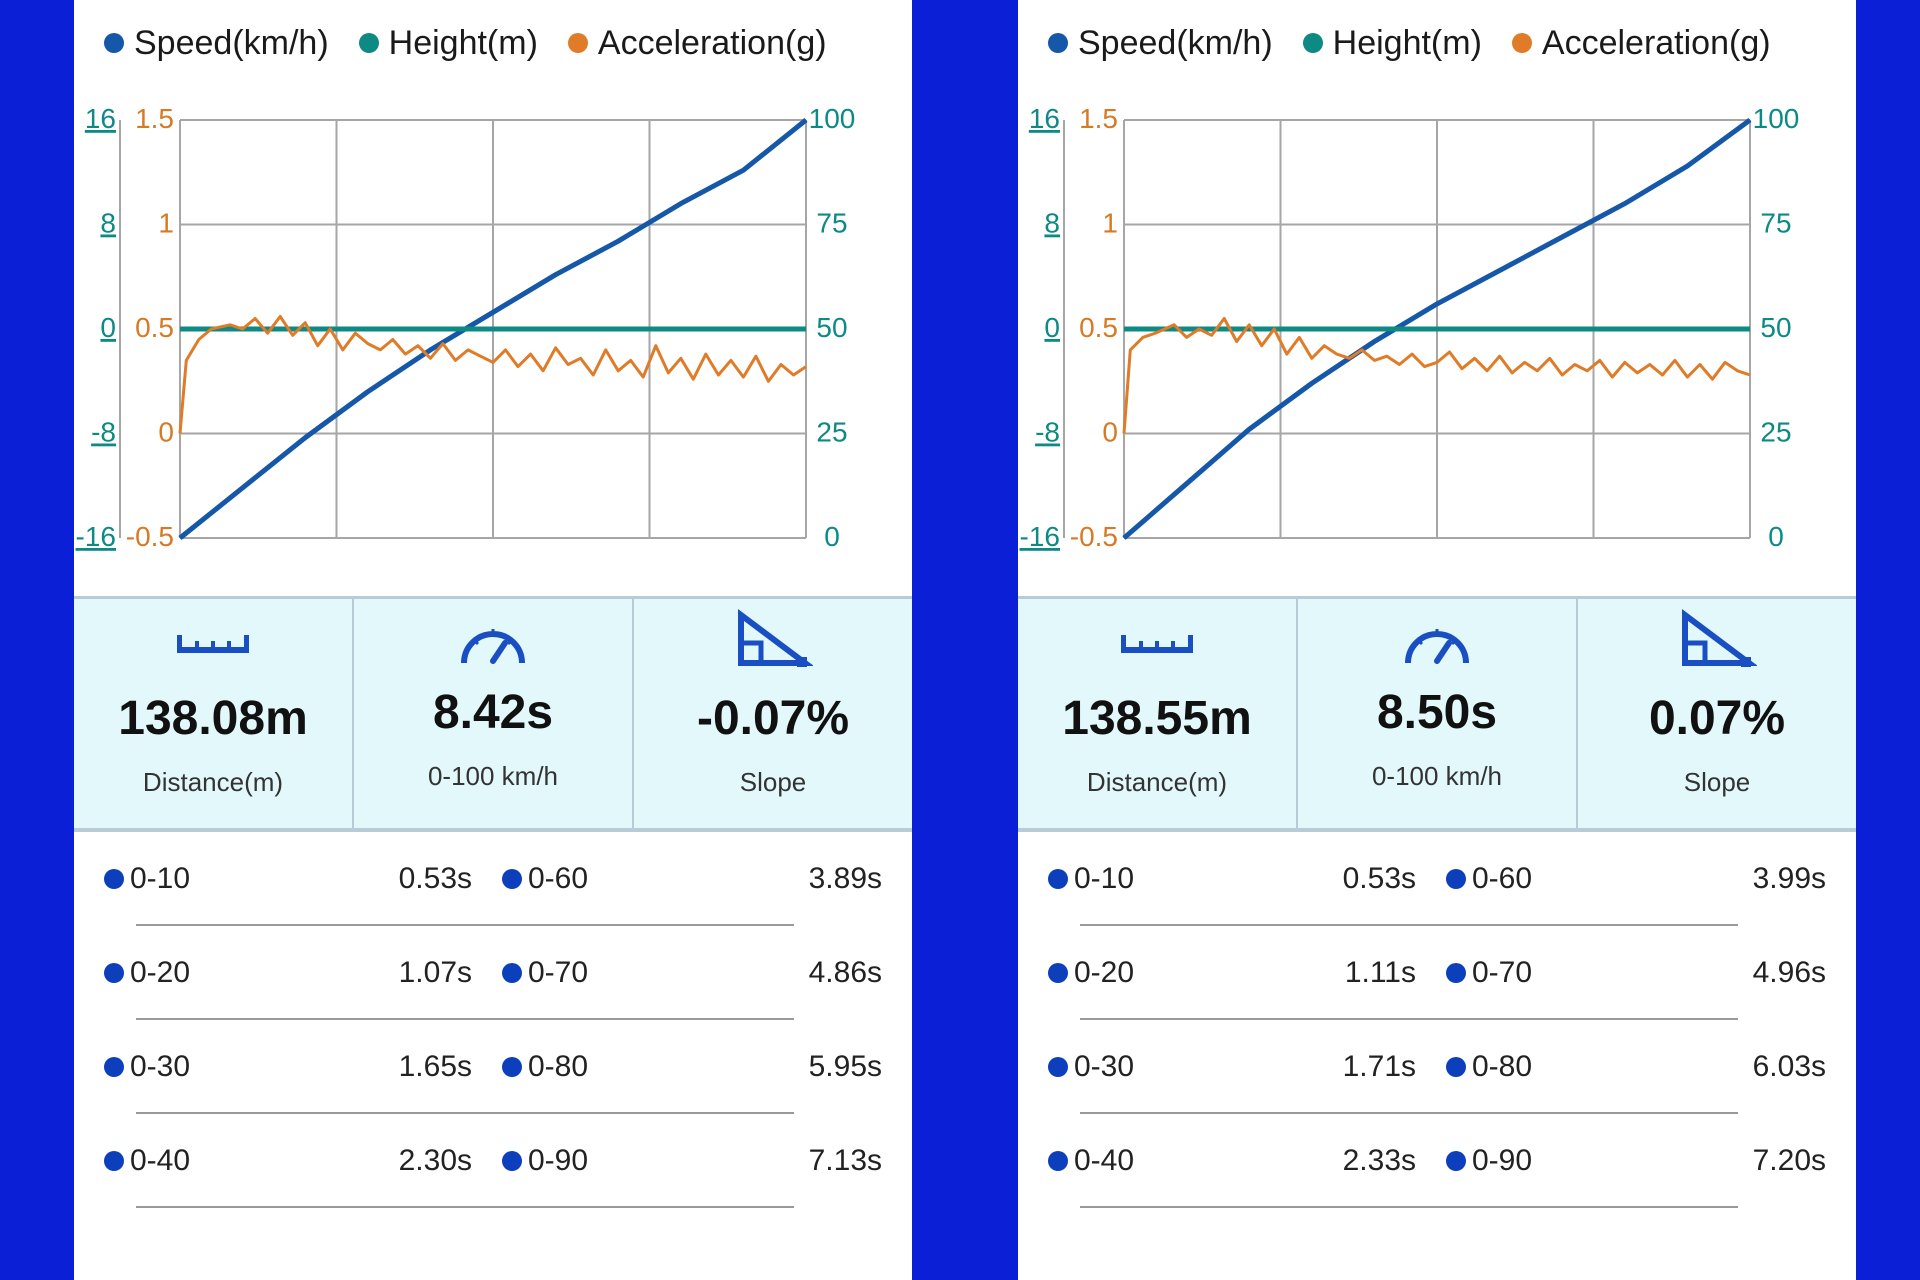 This screenshot has width=1920, height=1280. What do you see at coordinates (463, 42) in the screenshot?
I see `legend-height-label: Height(m)` at bounding box center [463, 42].